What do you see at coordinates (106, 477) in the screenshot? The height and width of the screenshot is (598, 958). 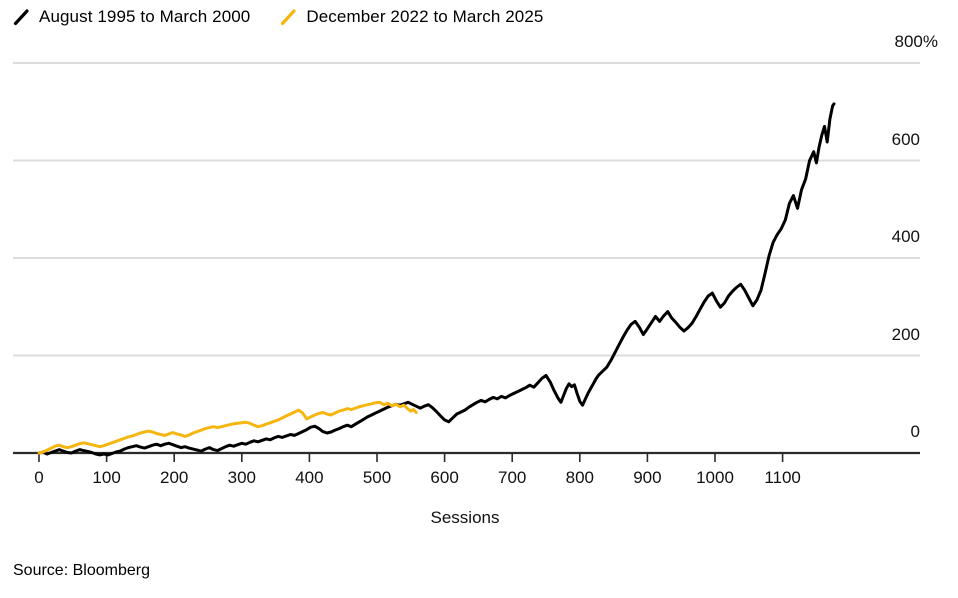 I see `x-axis-label-100: 100` at bounding box center [106, 477].